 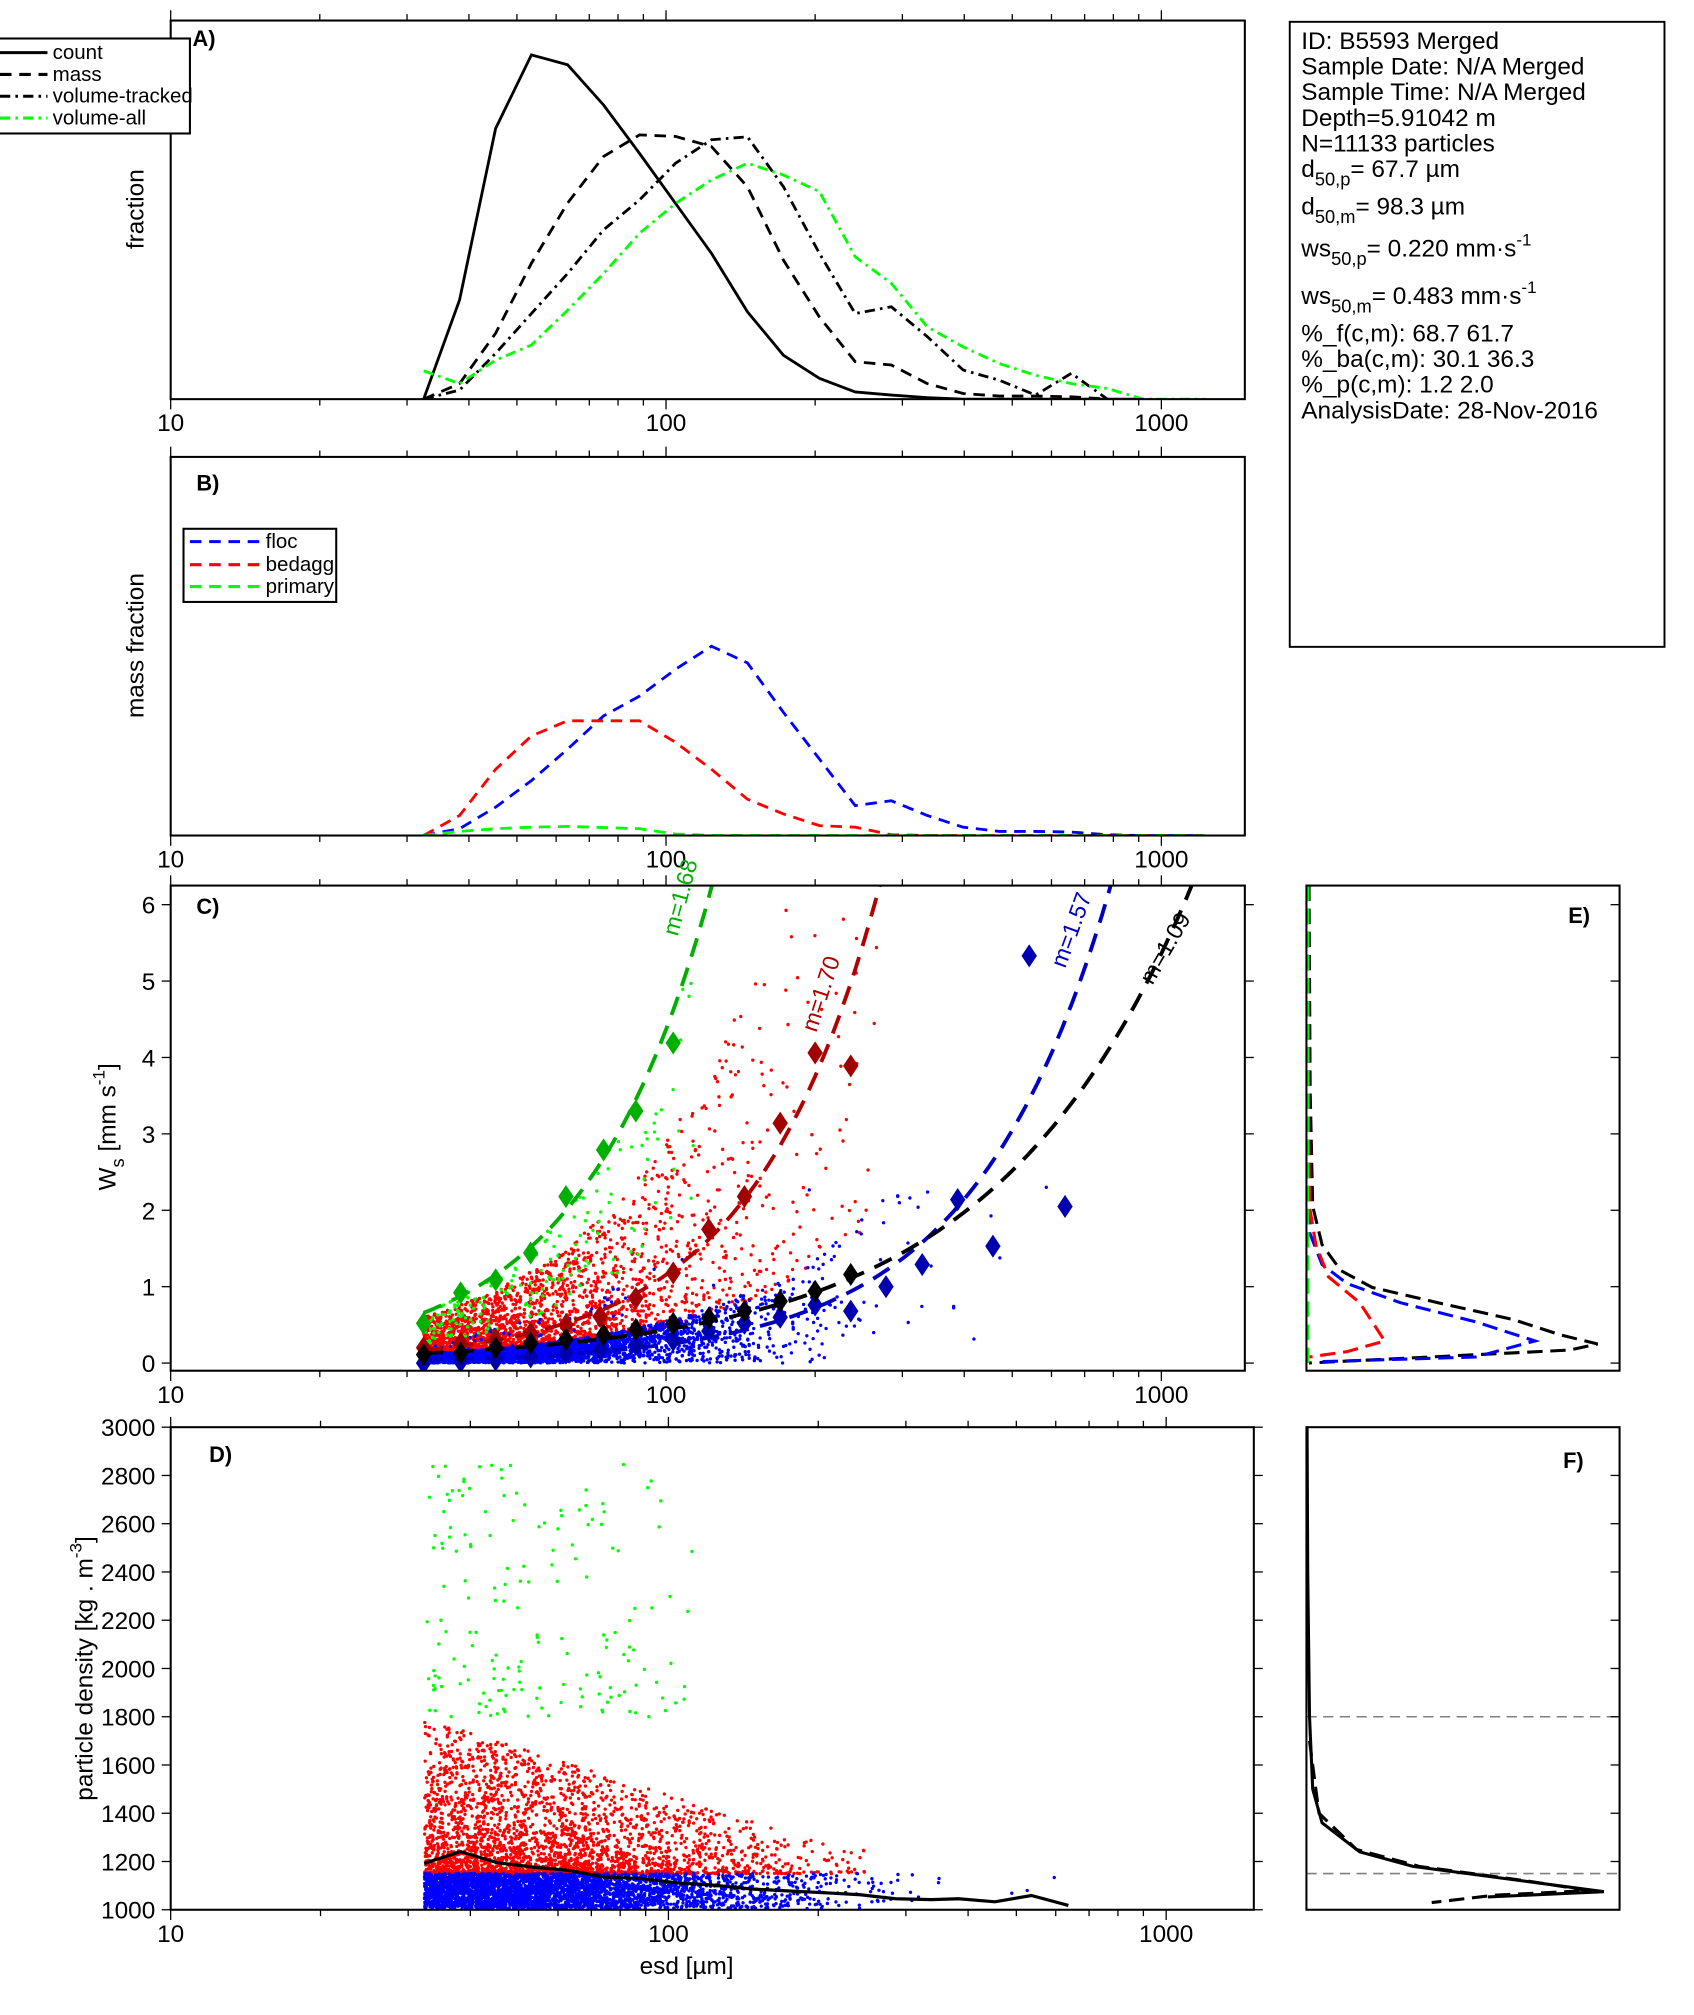 I want to click on x-tick-label: 1000, so click(x=1161, y=423).